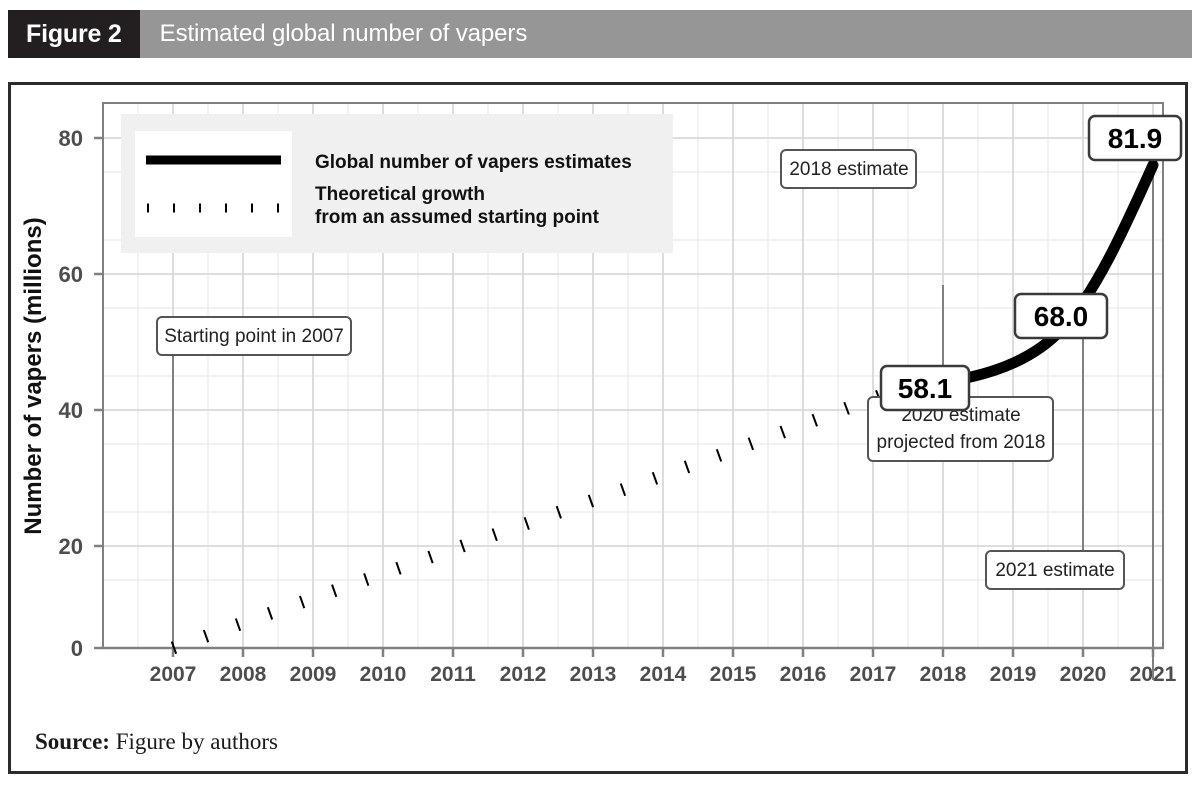 This screenshot has width=1200, height=808. What do you see at coordinates (71, 546) in the screenshot?
I see `y-tick-label-20: 20` at bounding box center [71, 546].